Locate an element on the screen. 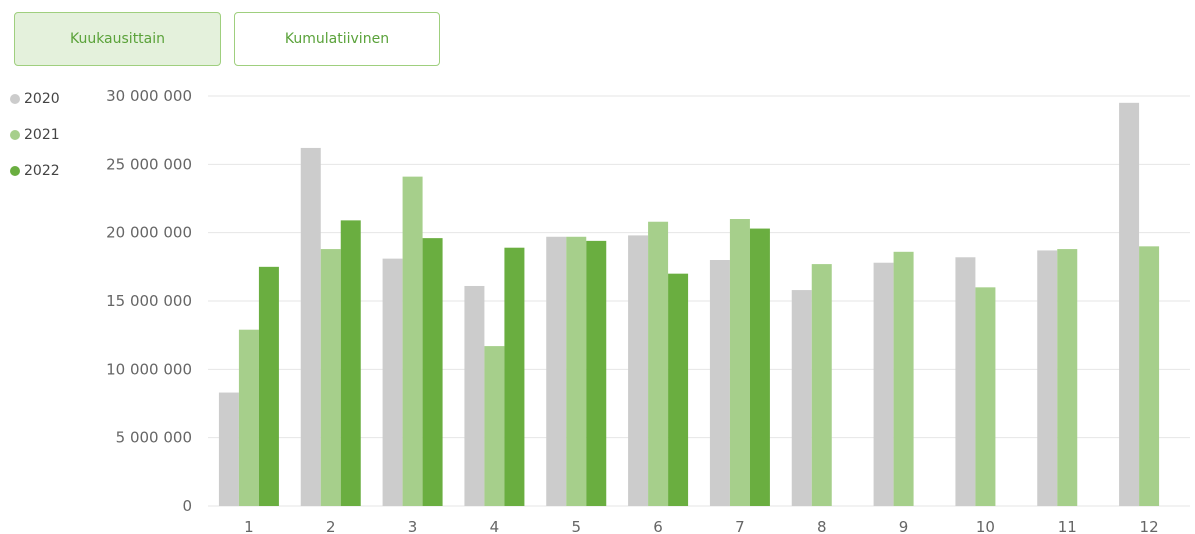 This screenshot has height=534, width=1195. legend-dot-2020 is located at coordinates (15, 99).